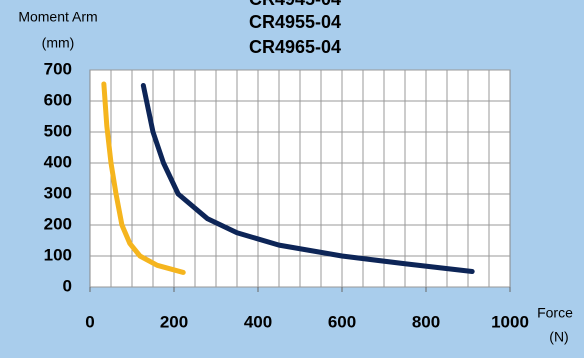 The width and height of the screenshot is (584, 358). Describe the element at coordinates (58, 68) in the screenshot. I see `y-tick-label: 700` at that location.